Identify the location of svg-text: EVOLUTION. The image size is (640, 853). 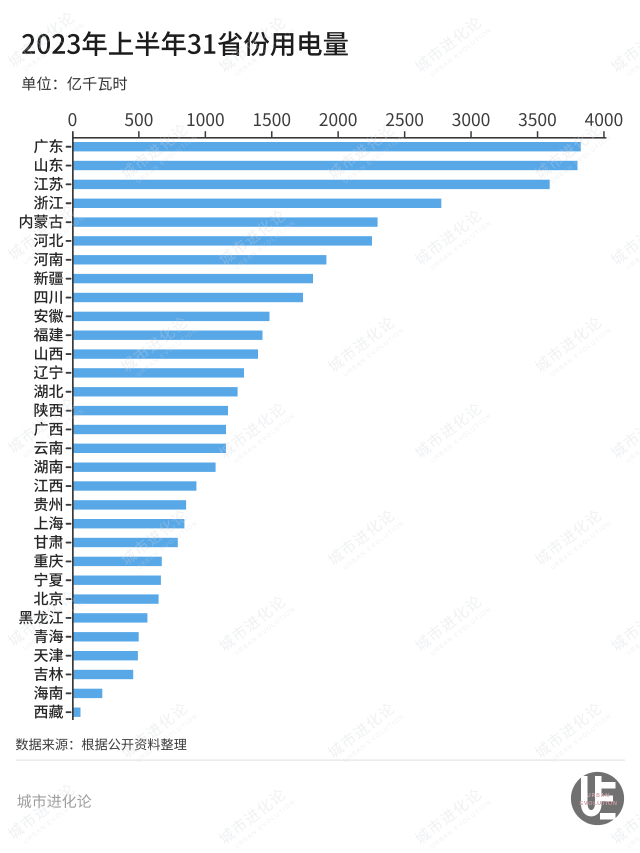
(598, 804).